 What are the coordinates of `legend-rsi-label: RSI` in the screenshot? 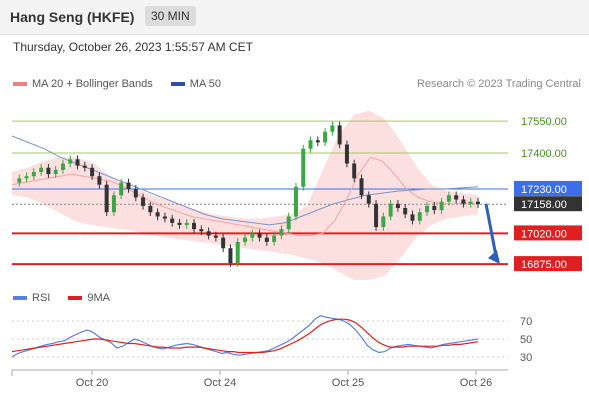 It's located at (41, 298).